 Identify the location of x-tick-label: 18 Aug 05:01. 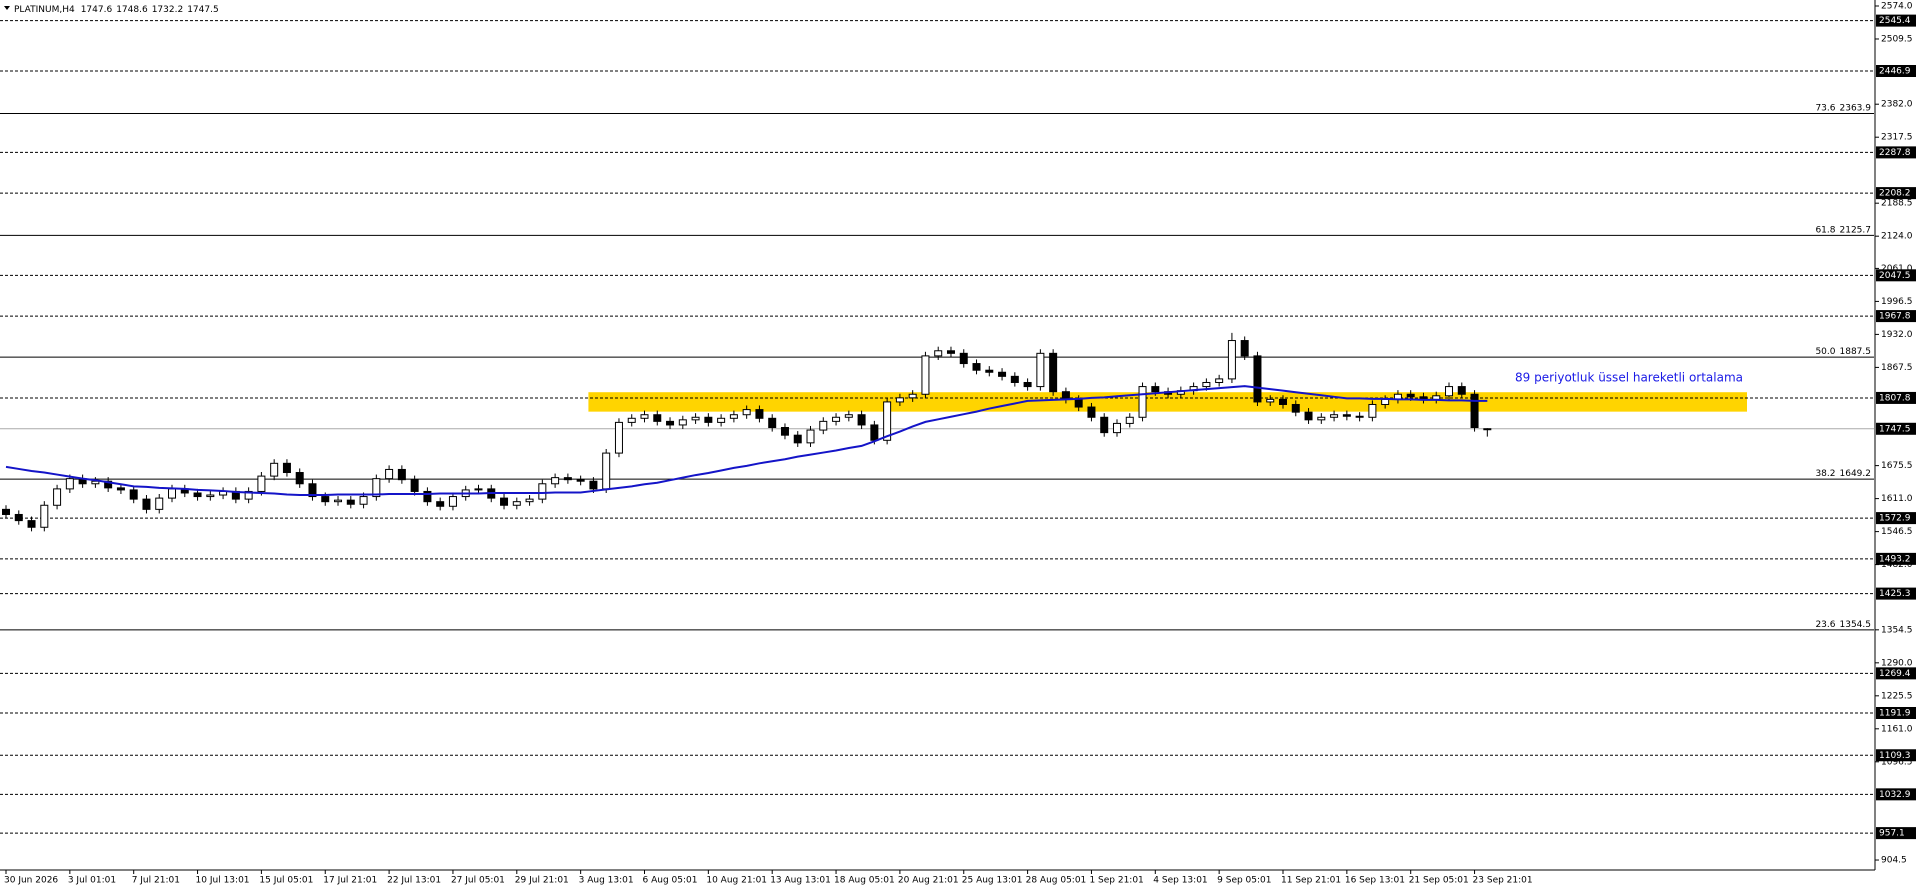
(864, 881).